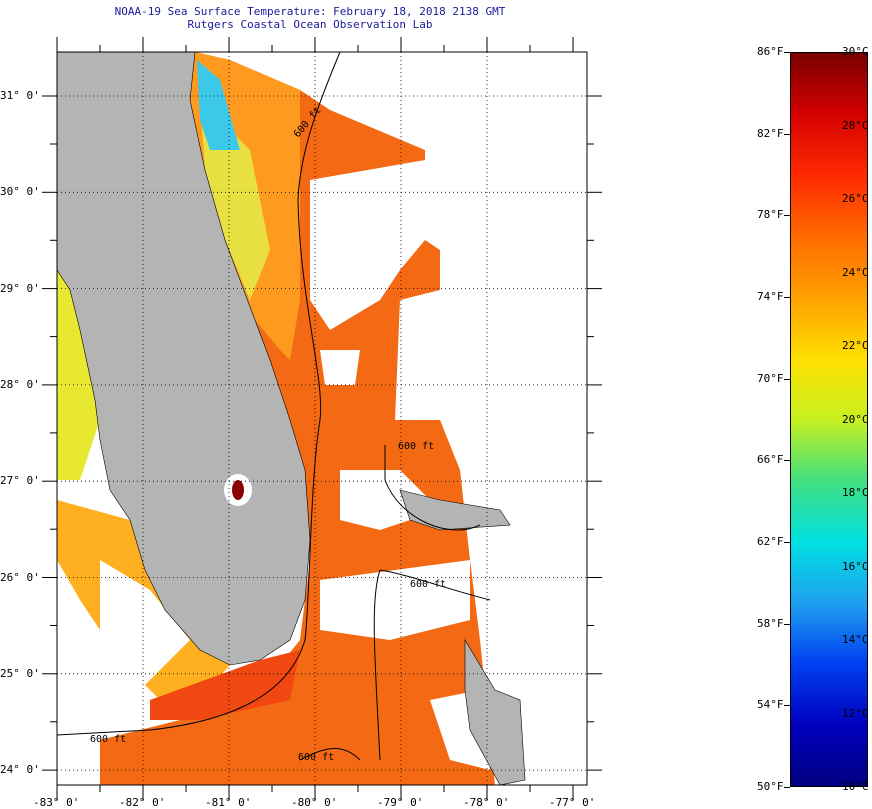 This screenshot has height=809, width=872. What do you see at coordinates (20, 384) in the screenshot?
I see `lat-label: 28° 0'` at bounding box center [20, 384].